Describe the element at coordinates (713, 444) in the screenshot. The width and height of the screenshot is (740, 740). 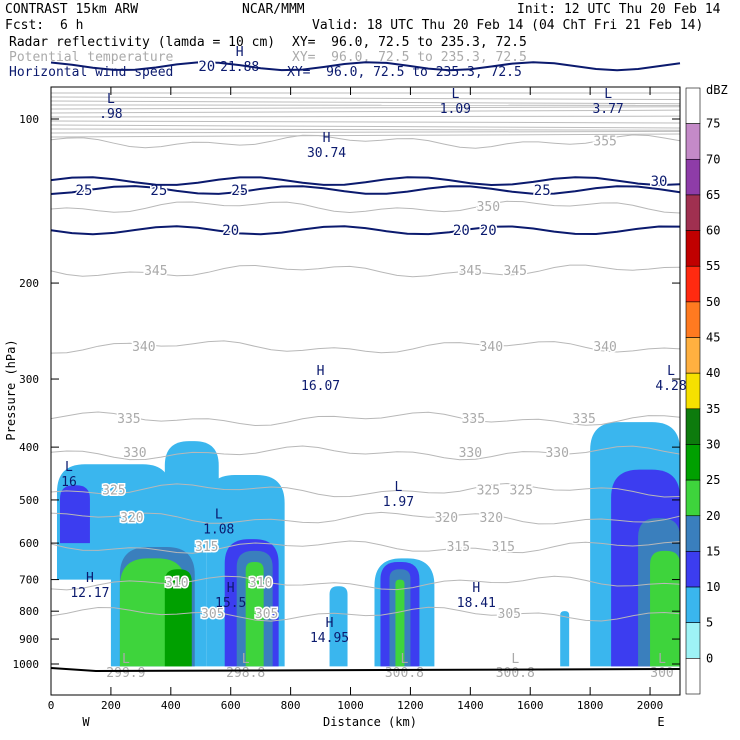
I see `colorbar-label: 30` at that location.